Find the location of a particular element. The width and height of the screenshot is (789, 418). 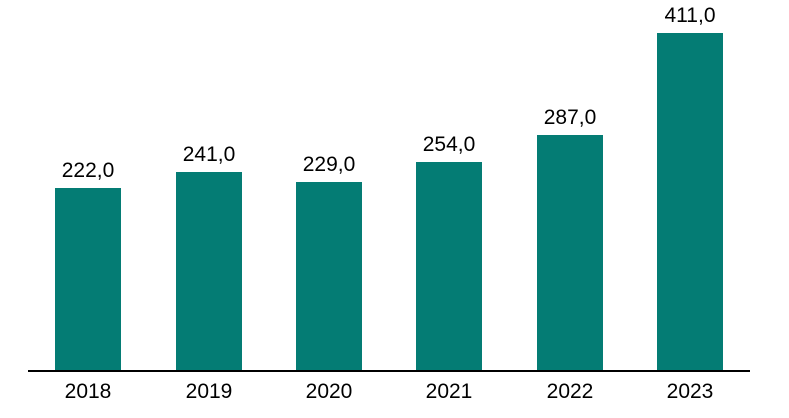

bar-value-label: 411,0 is located at coordinates (690, 15).